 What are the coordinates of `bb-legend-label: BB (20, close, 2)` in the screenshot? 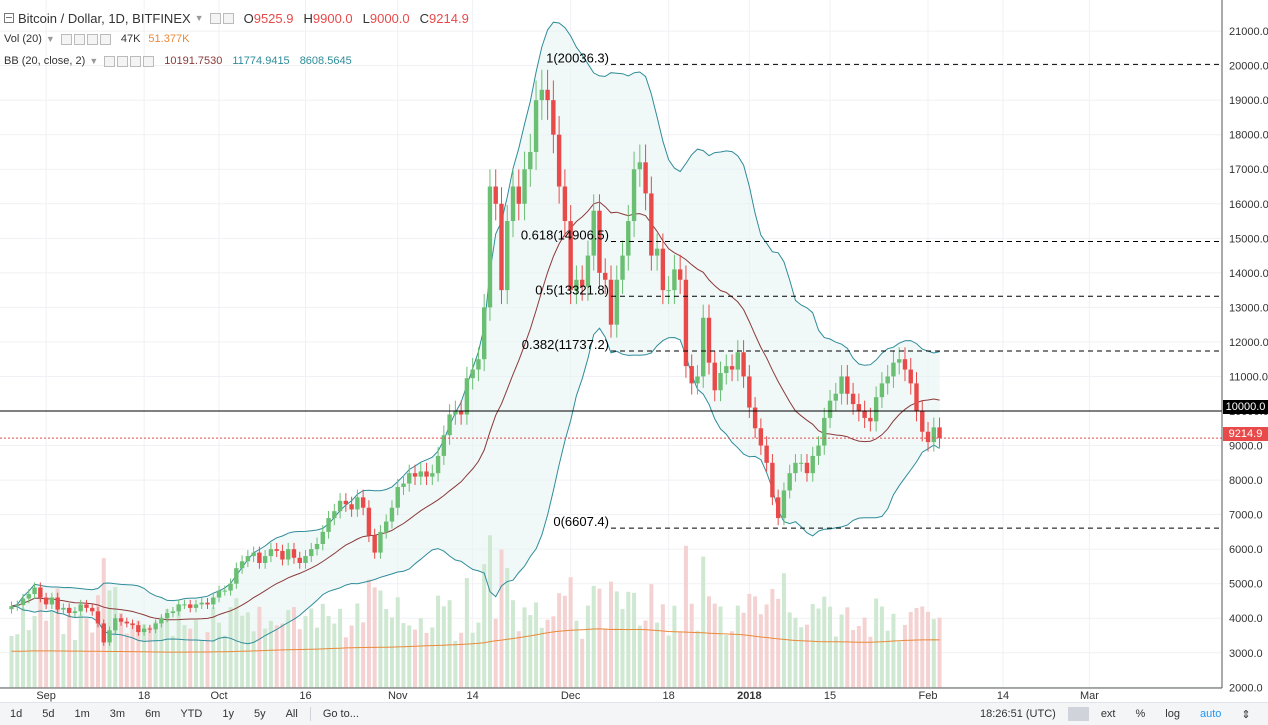 It's located at (45, 61).